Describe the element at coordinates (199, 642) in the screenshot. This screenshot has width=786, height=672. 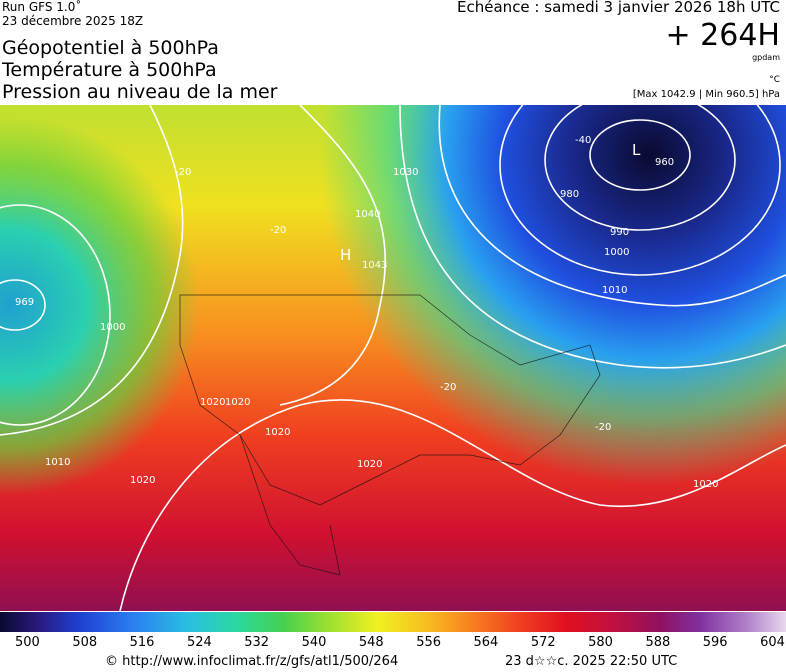
I see `colorbar-tick: 524` at that location.